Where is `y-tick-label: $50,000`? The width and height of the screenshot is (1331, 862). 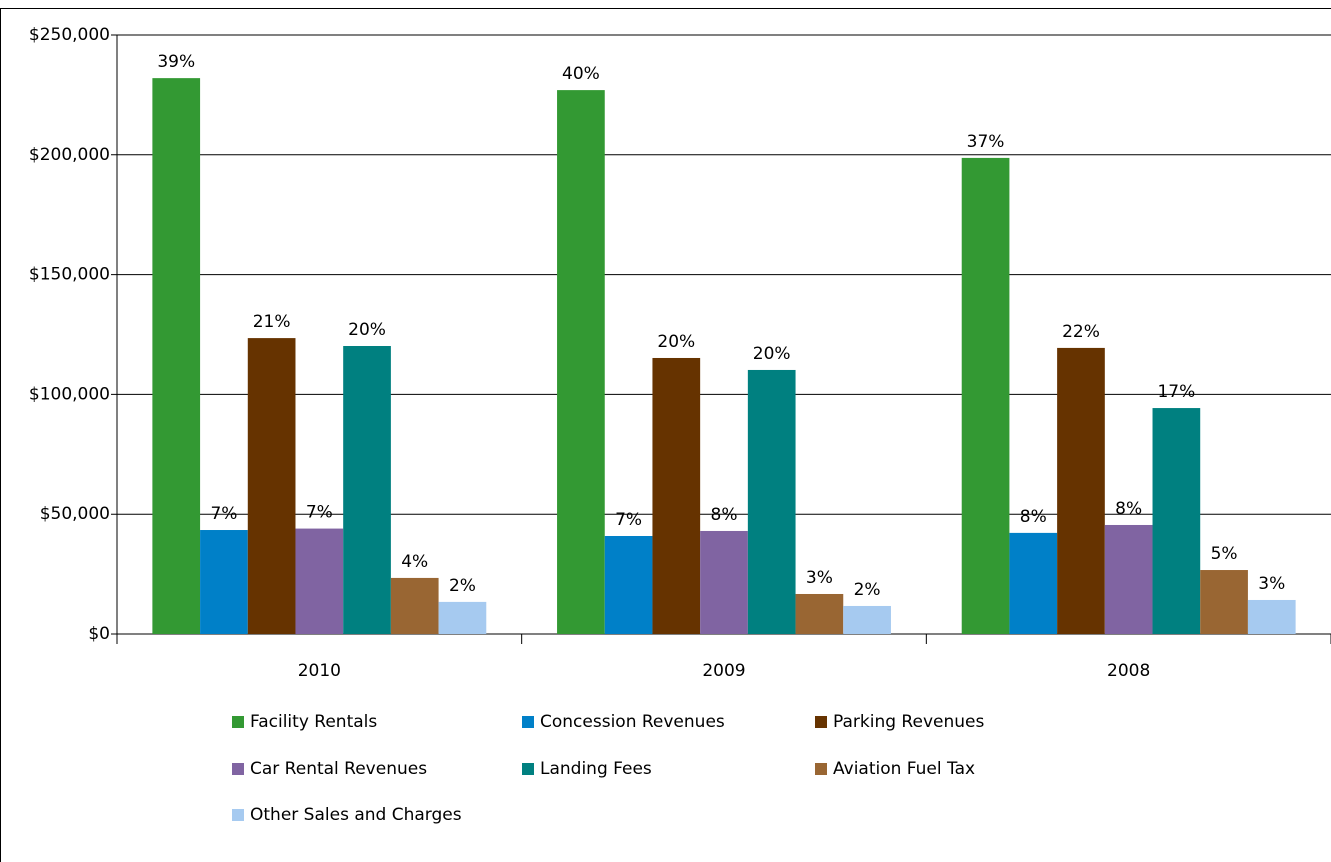
y-tick-label: $50,000 is located at coordinates (75, 514).